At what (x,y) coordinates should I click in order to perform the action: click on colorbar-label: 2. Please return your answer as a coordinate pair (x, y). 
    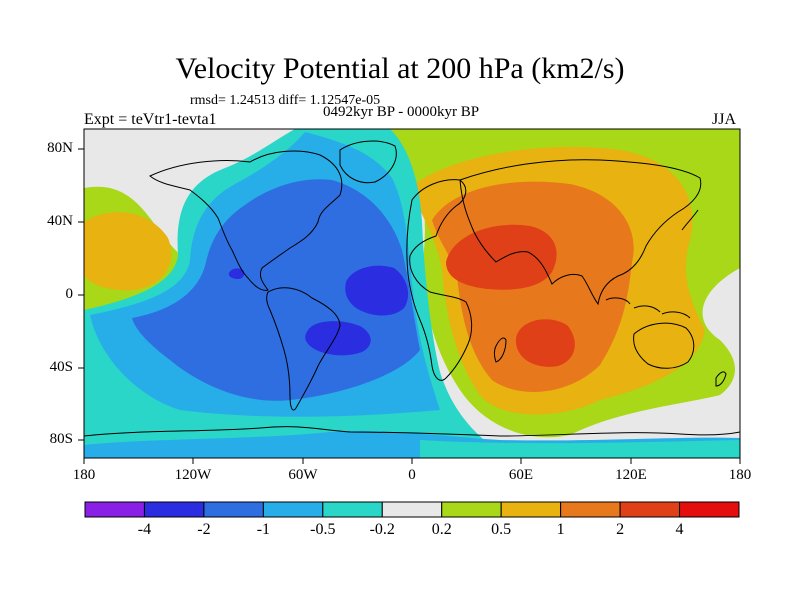
    Looking at the image, I should click on (620, 529).